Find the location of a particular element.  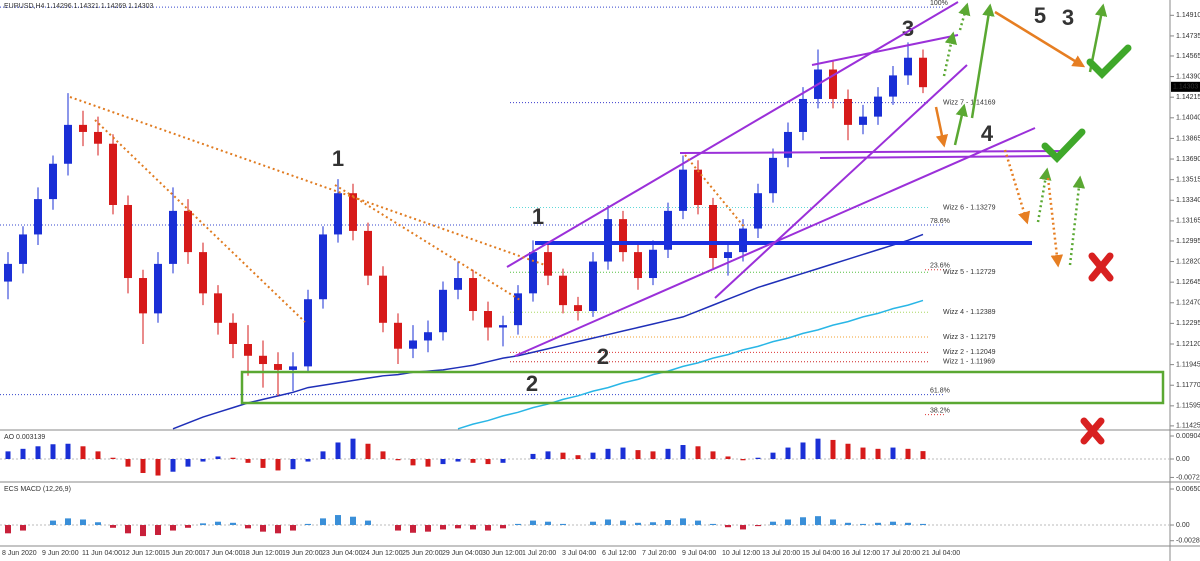

y-tick-label: 1.14565 is located at coordinates (1188, 56).